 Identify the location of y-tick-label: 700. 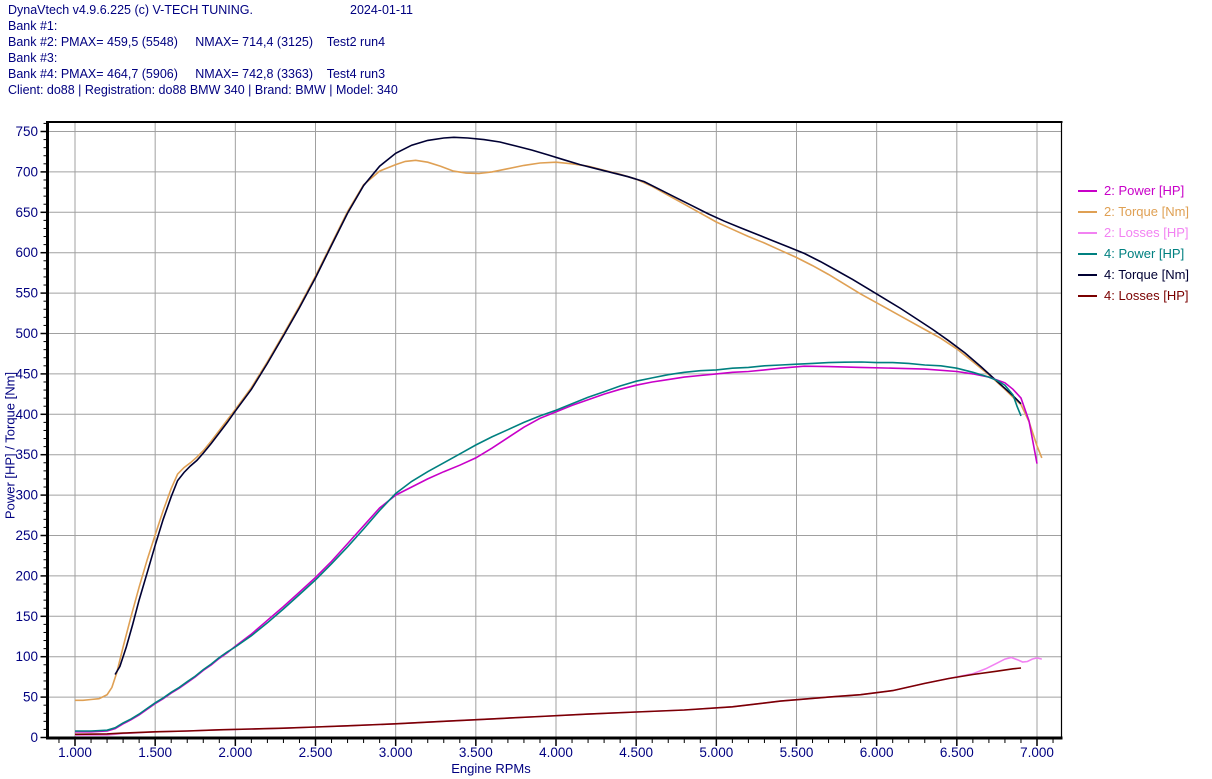
(26, 171).